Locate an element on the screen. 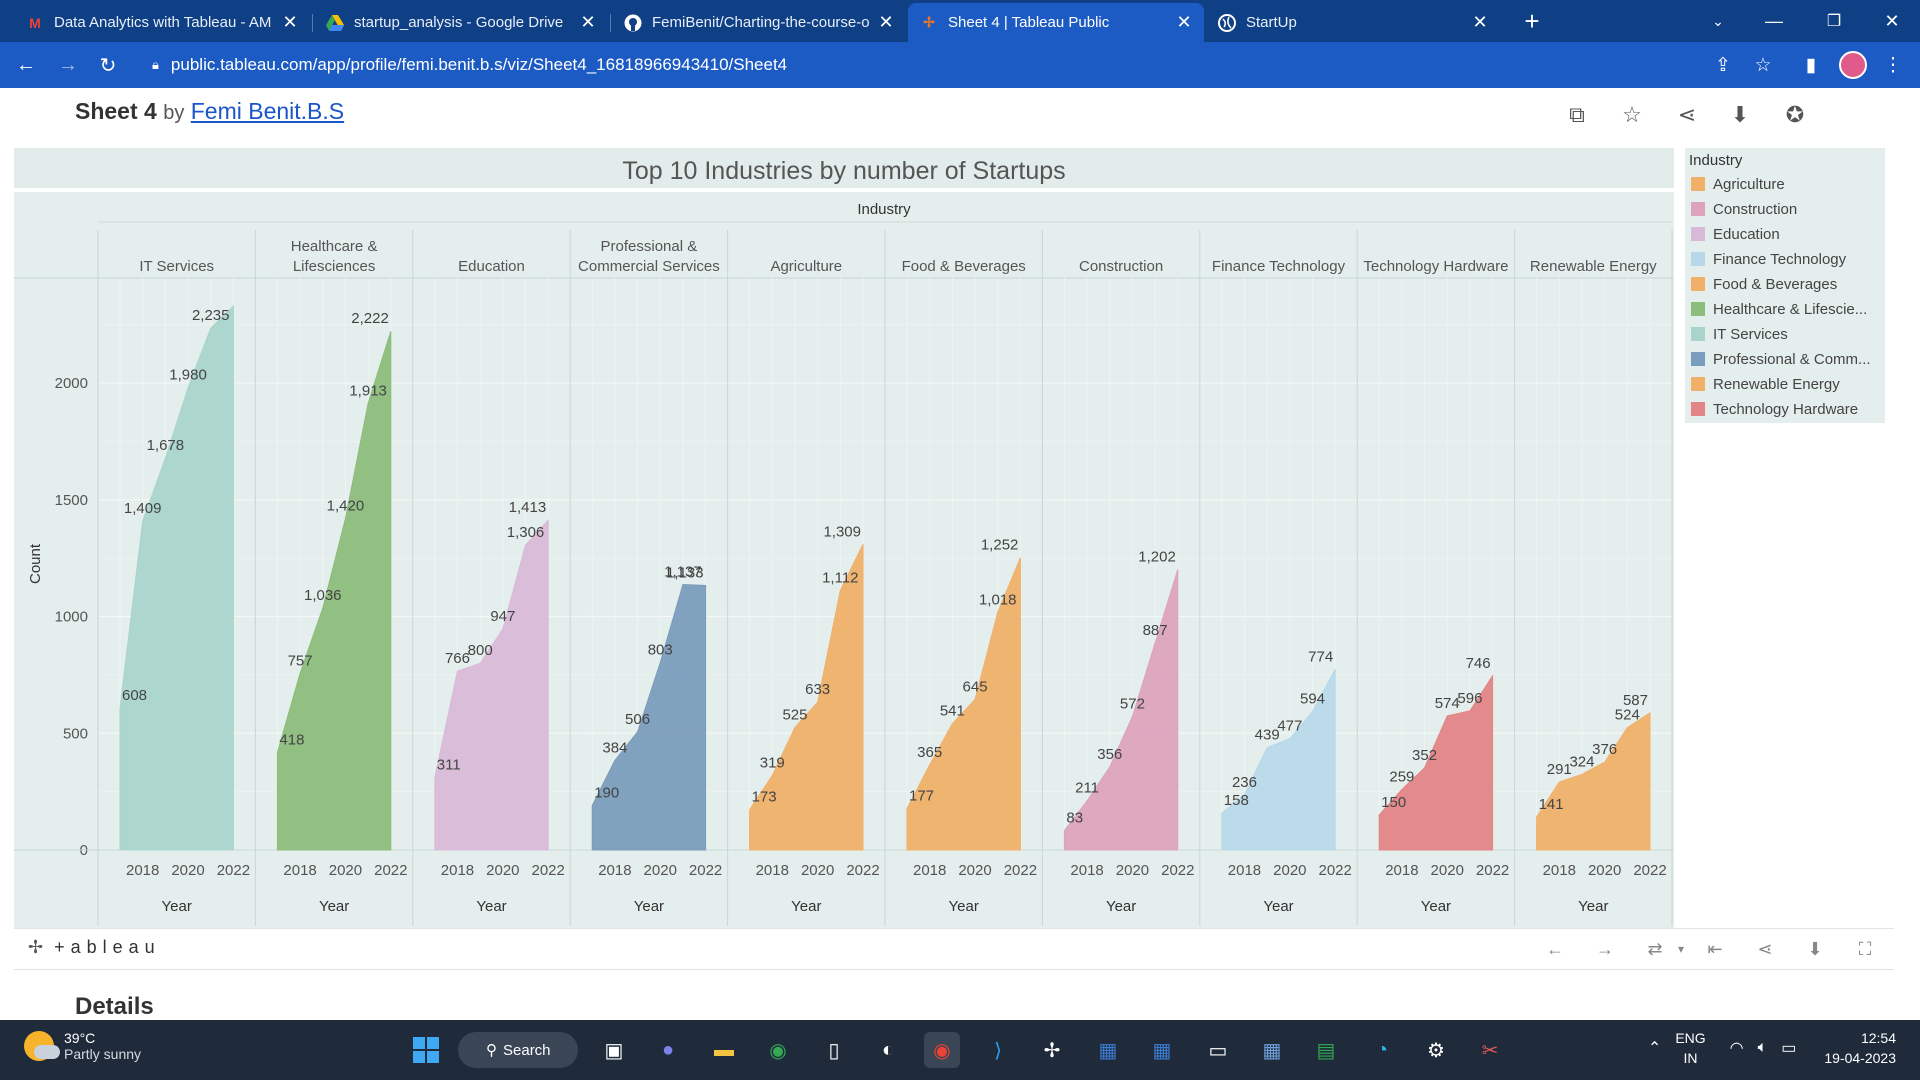  redo-icon: → is located at coordinates (1605, 948).